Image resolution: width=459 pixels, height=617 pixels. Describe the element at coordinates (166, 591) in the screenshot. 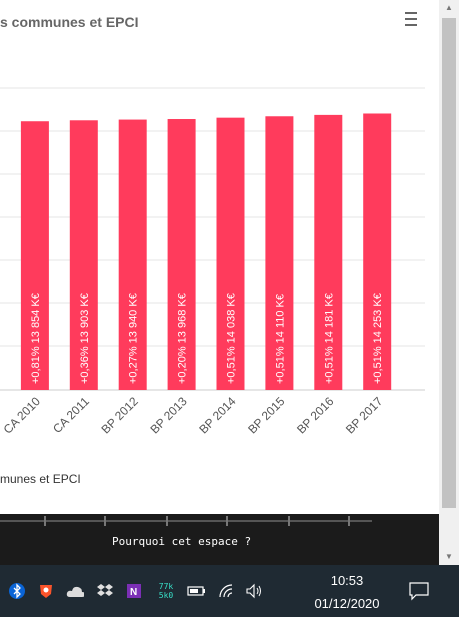

I see `network-meter-icon: 77k 5k0` at that location.